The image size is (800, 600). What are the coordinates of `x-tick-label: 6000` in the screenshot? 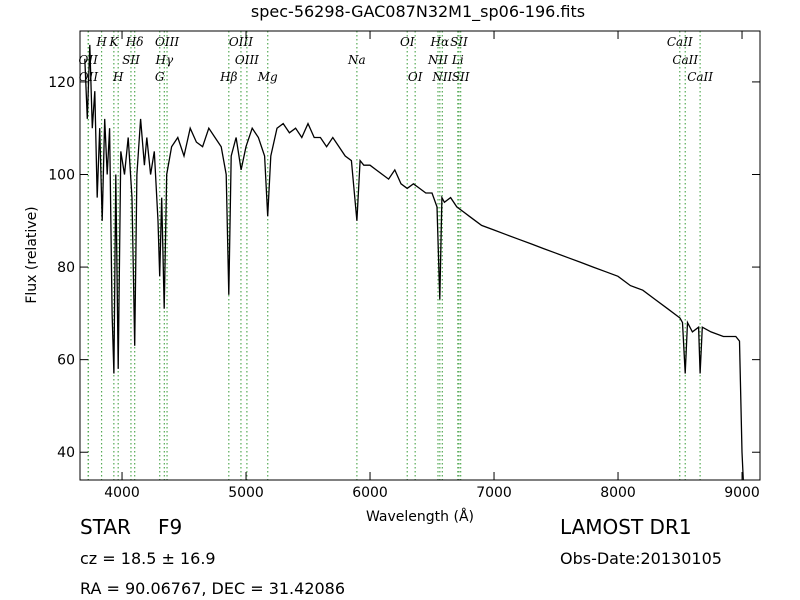 It's located at (370, 493).